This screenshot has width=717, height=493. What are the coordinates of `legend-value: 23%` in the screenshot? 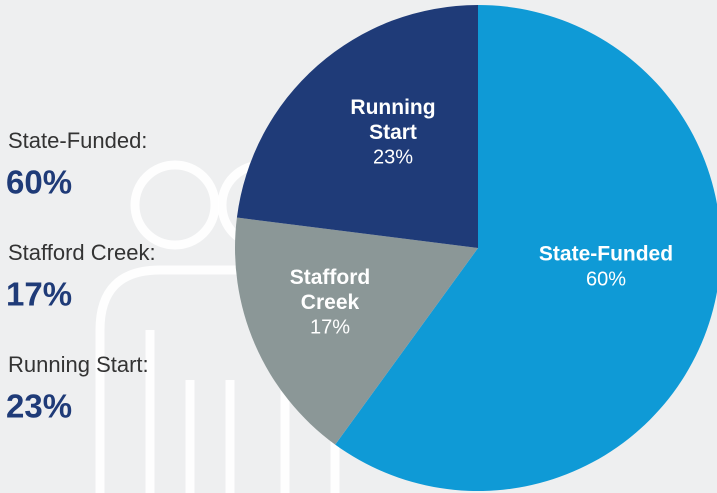 It's located at (39, 406).